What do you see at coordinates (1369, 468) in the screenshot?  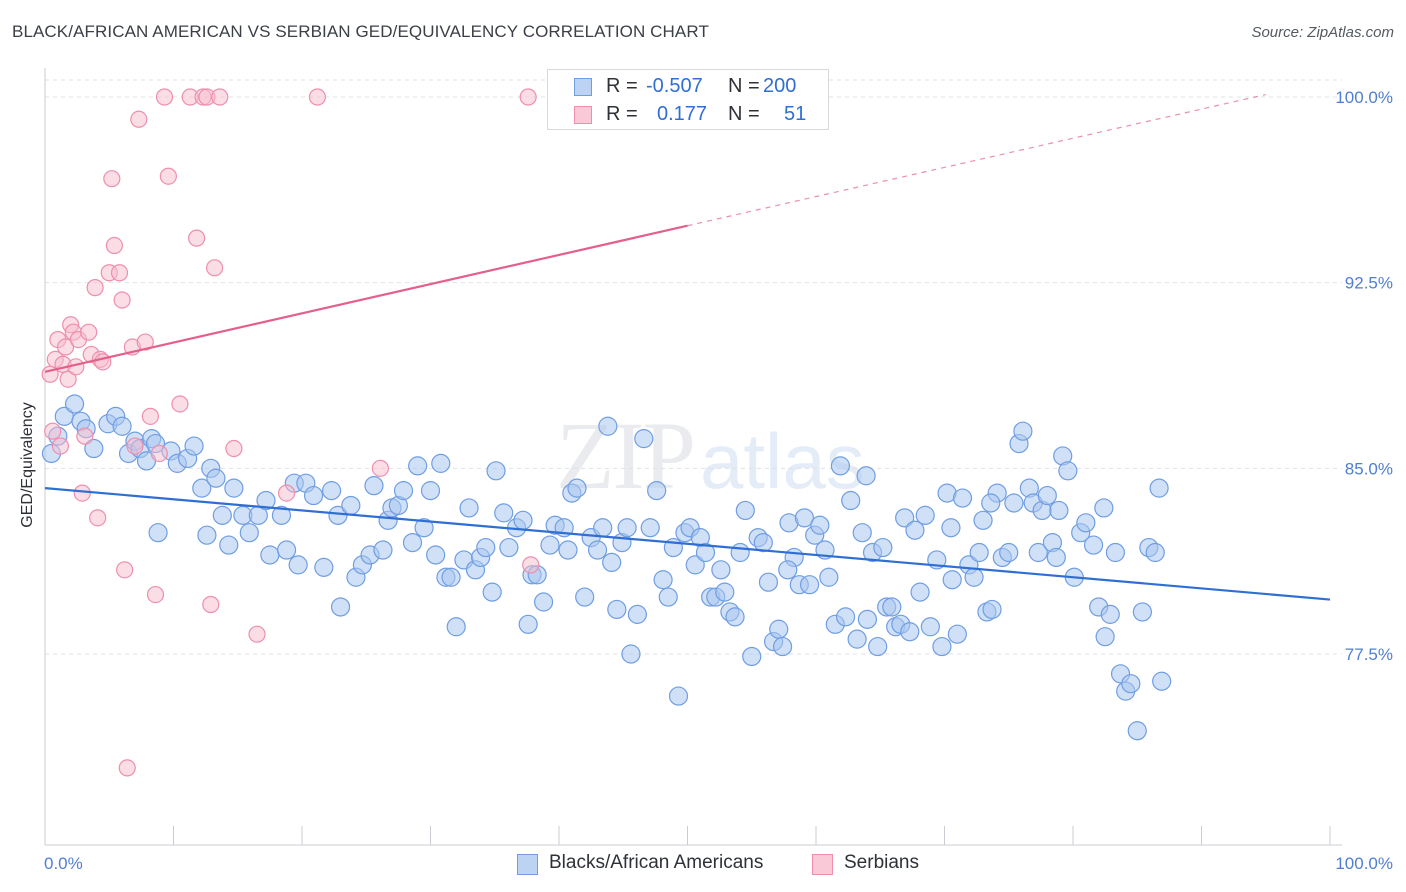 I see `y-tick-label: 85.0%` at bounding box center [1369, 468].